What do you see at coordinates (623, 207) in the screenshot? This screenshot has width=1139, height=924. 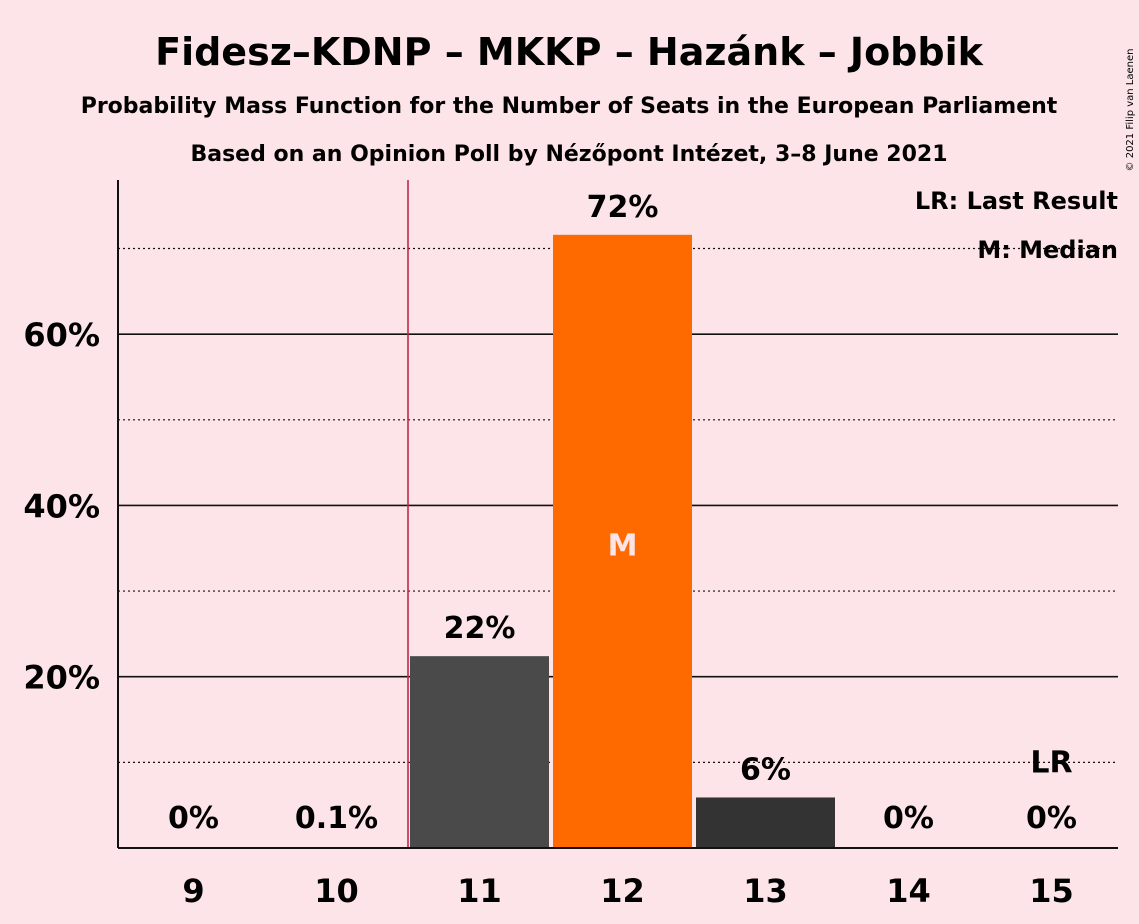 I see `data-label-12: 72%` at bounding box center [623, 207].